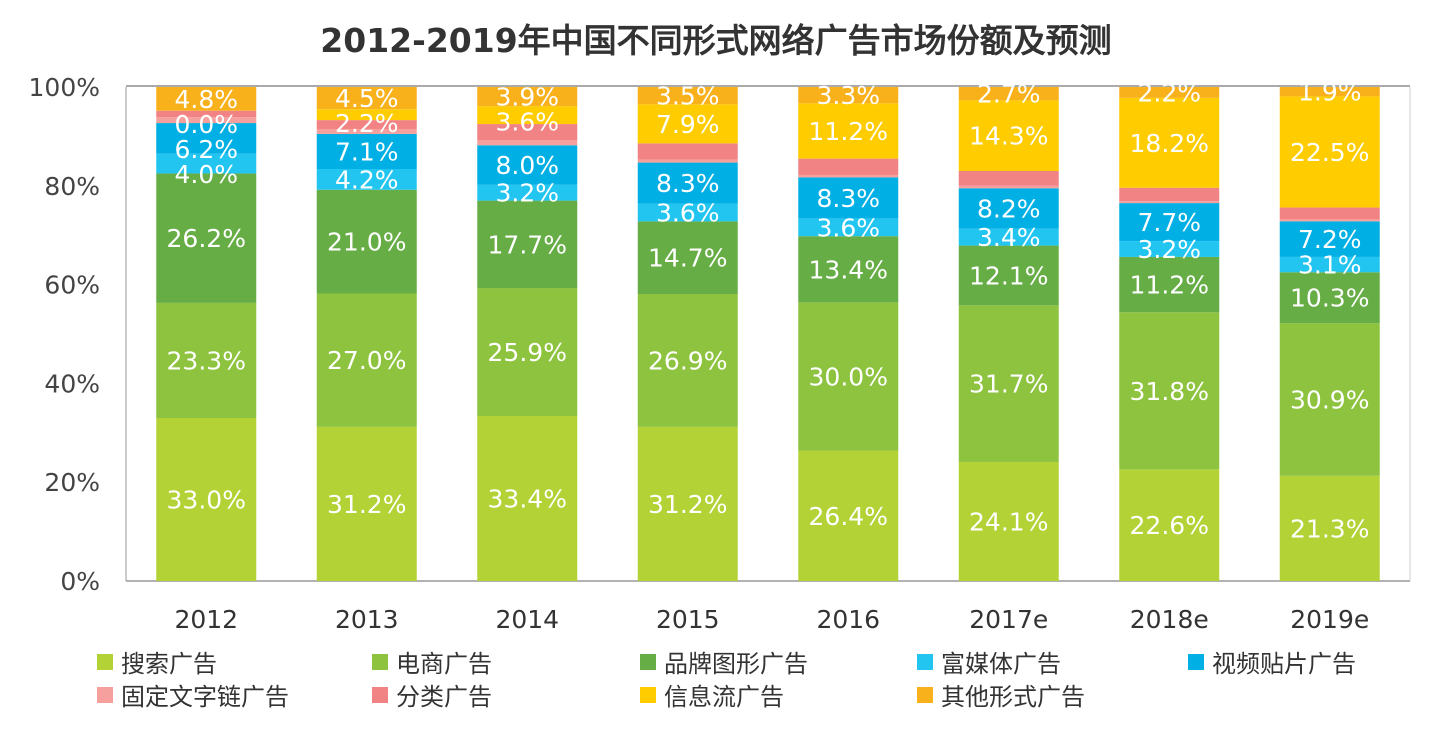 This screenshot has width=1432, height=736. What do you see at coordinates (366, 242) in the screenshot?
I see `data-label: 21.0%` at bounding box center [366, 242].